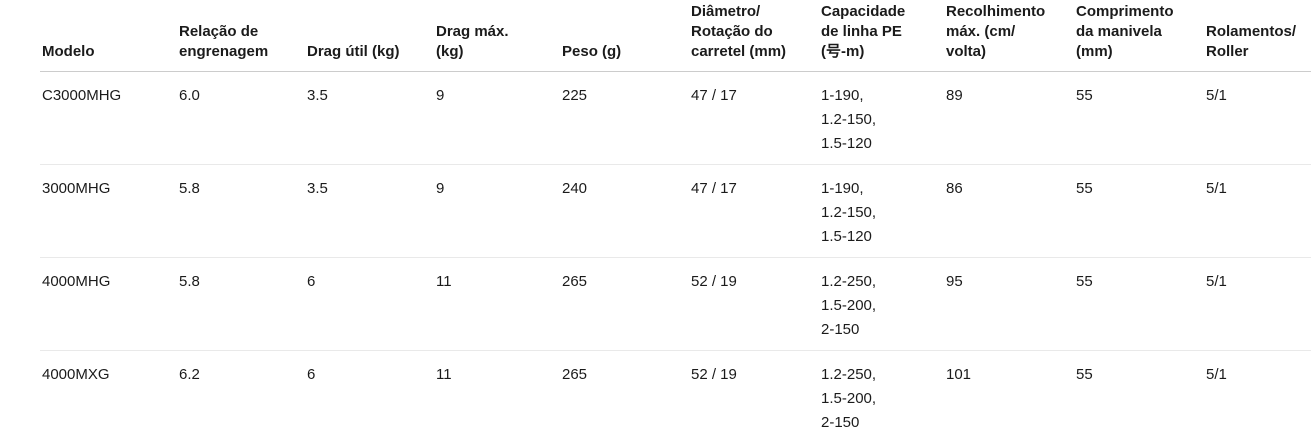 This screenshot has width=1311, height=447. I want to click on column-header-spool-dimensions: Diâmetro/ Rotação do carretel (mm), so click(754, 36).